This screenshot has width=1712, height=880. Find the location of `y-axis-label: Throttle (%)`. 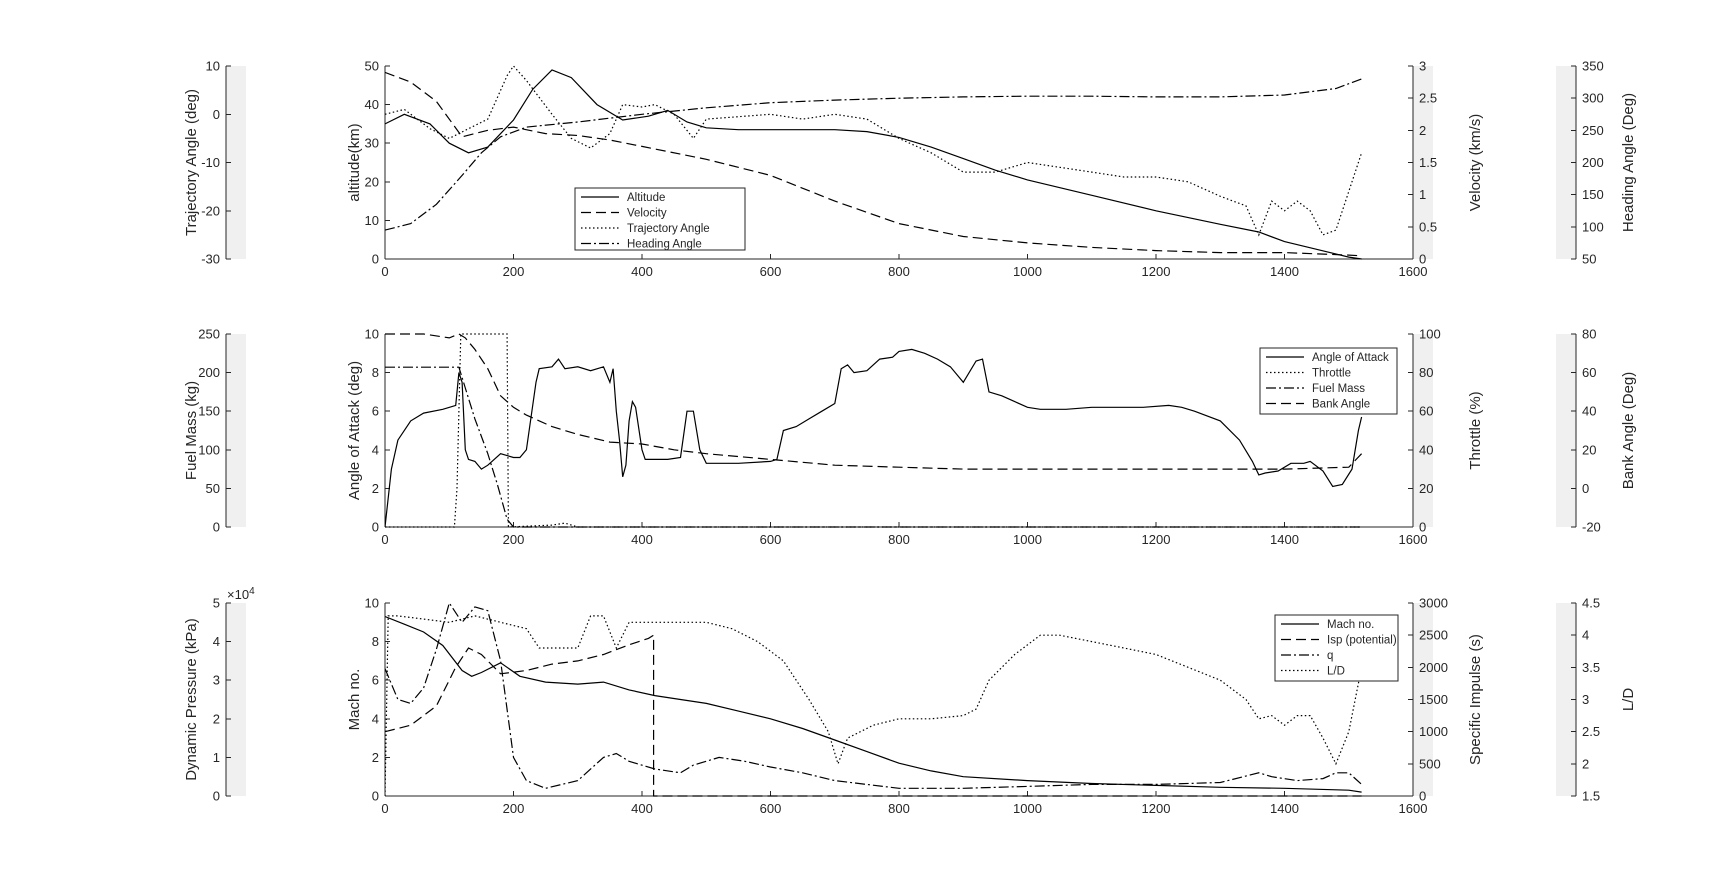

y-axis-label: Throttle (%) is located at coordinates (1475, 430).